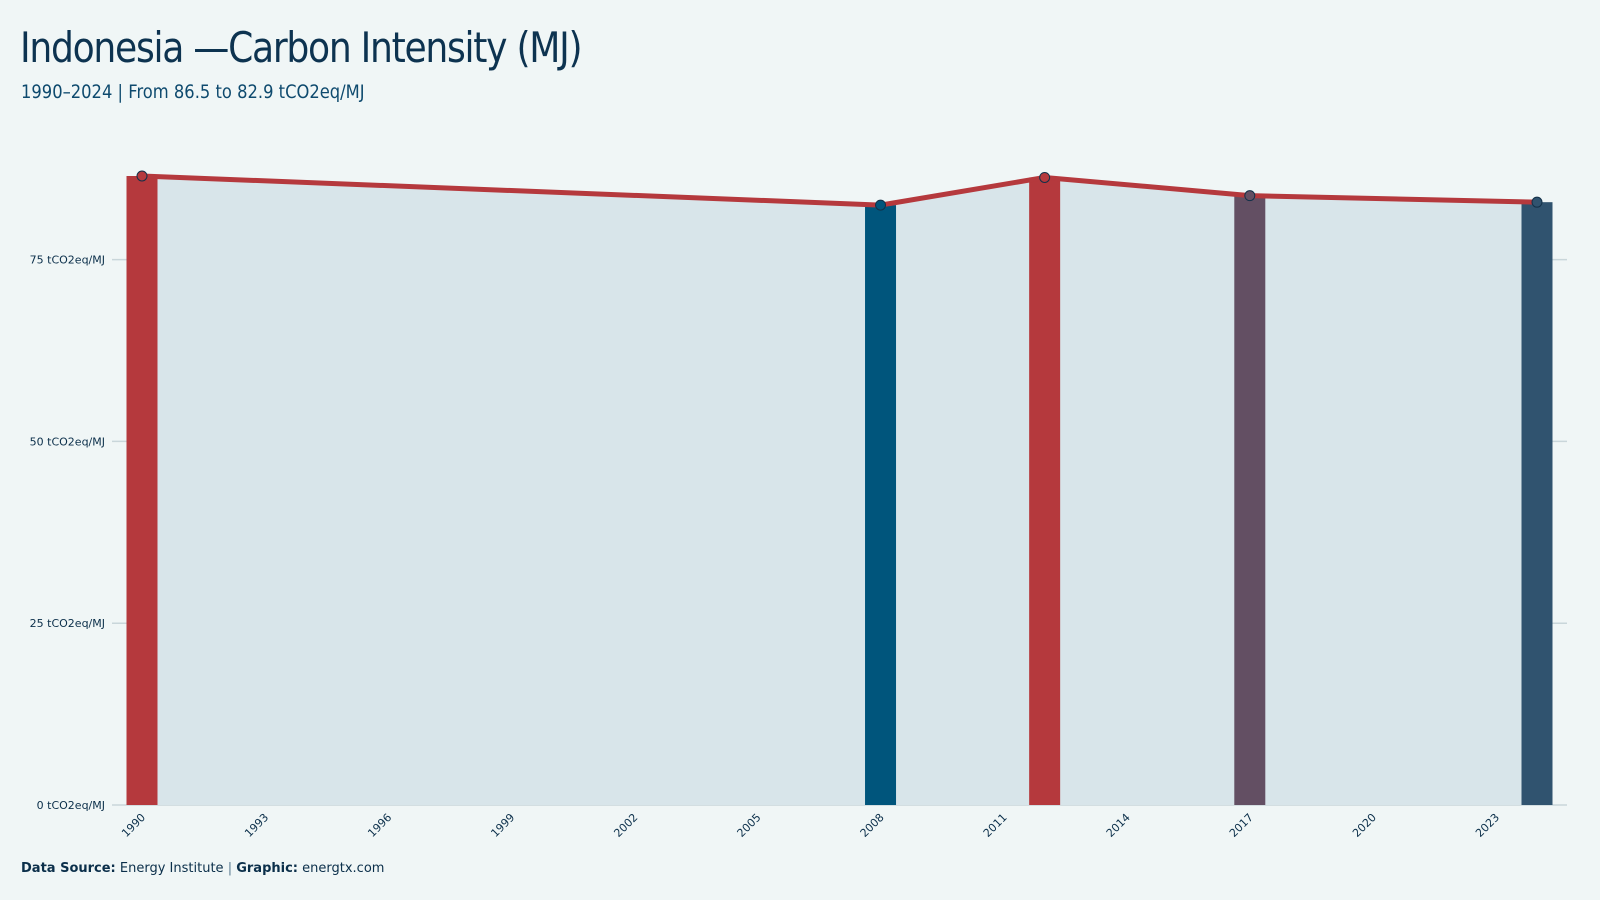  Describe the element at coordinates (1487, 825) in the screenshot. I see `x-tick-label: 2023` at that location.